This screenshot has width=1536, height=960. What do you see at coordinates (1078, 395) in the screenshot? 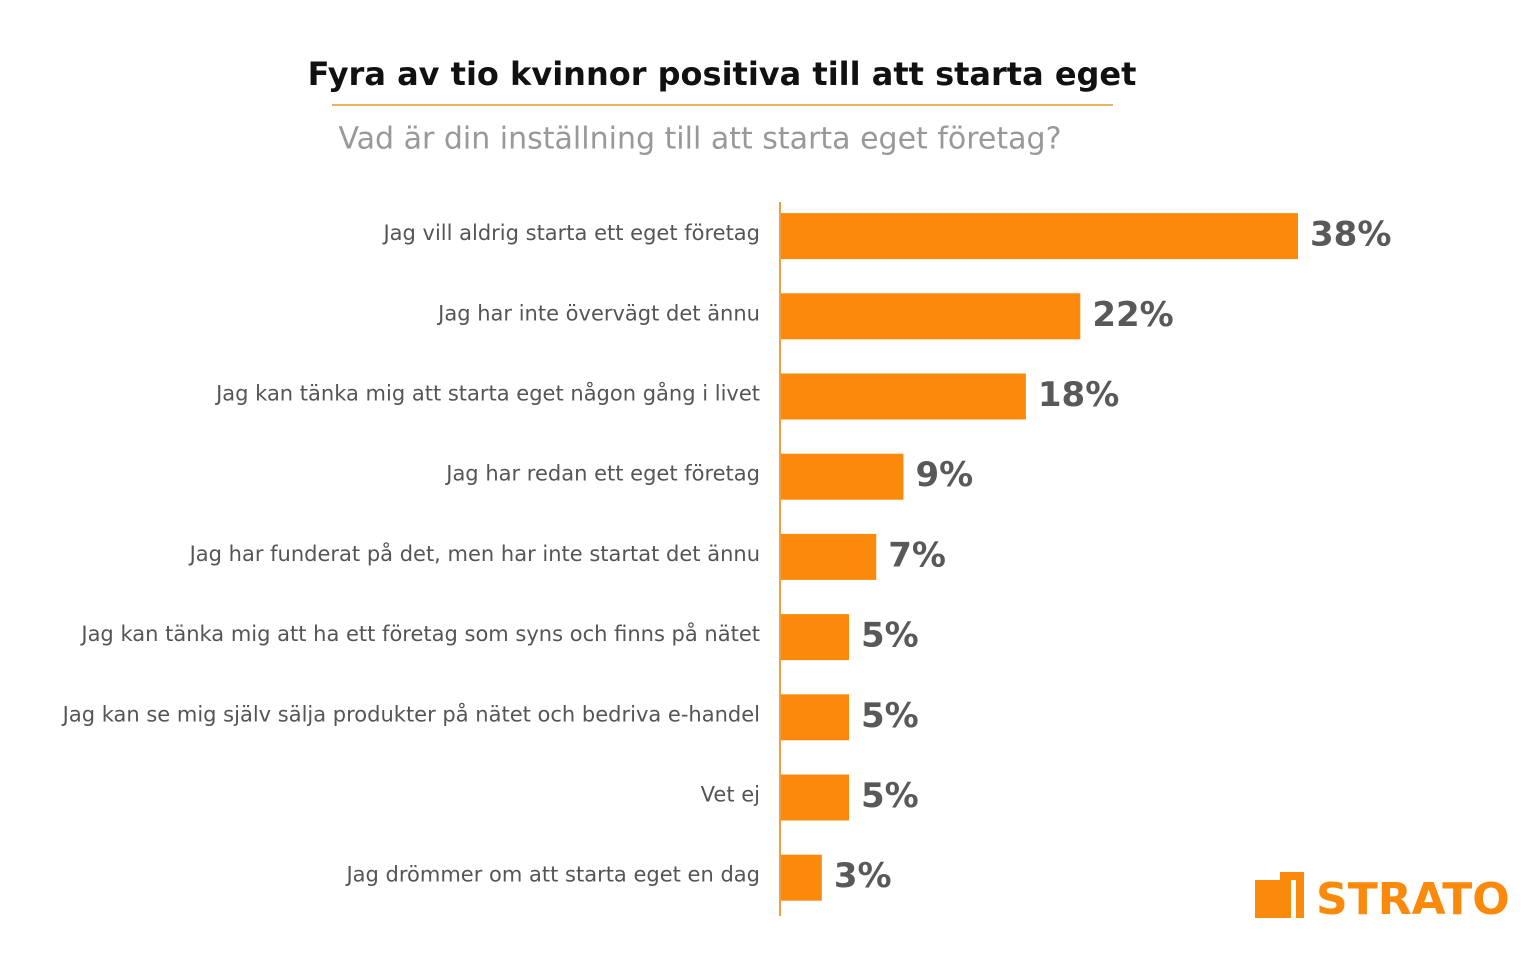
I see `value-label: 18%` at bounding box center [1078, 395].